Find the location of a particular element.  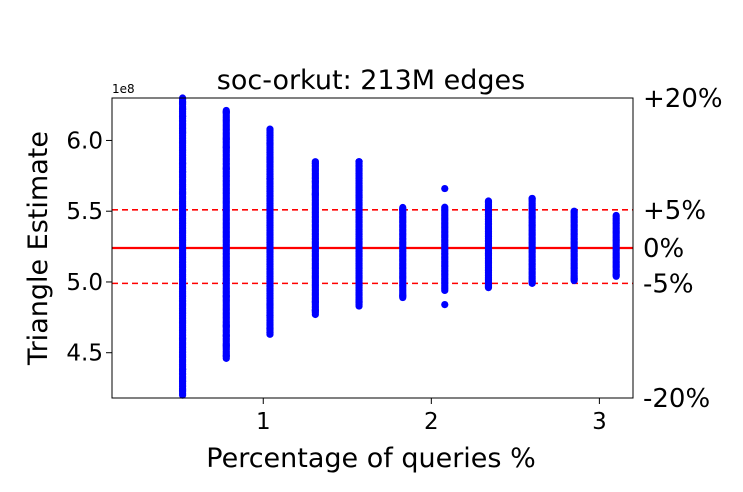

y-tick-label-2: 5.5 is located at coordinates (84, 212).